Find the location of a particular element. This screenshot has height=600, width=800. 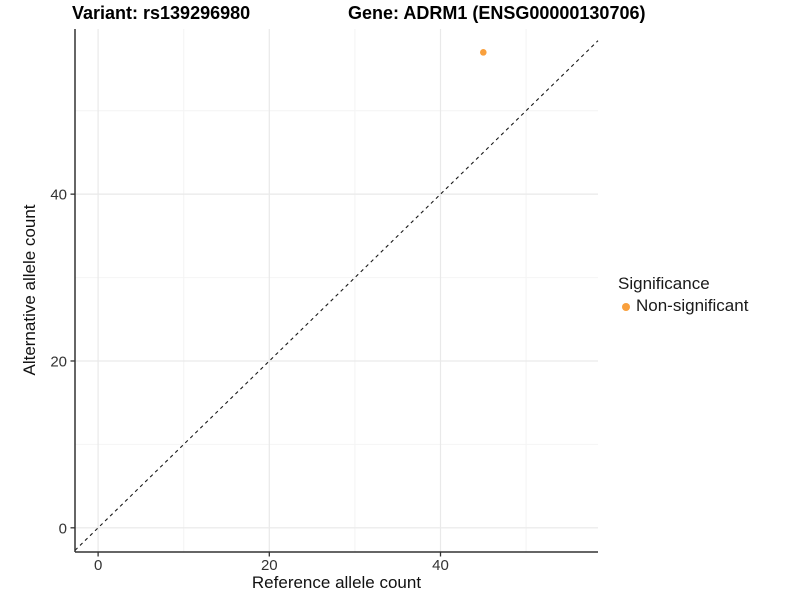

y-tick-label: 20 is located at coordinates (58, 361).